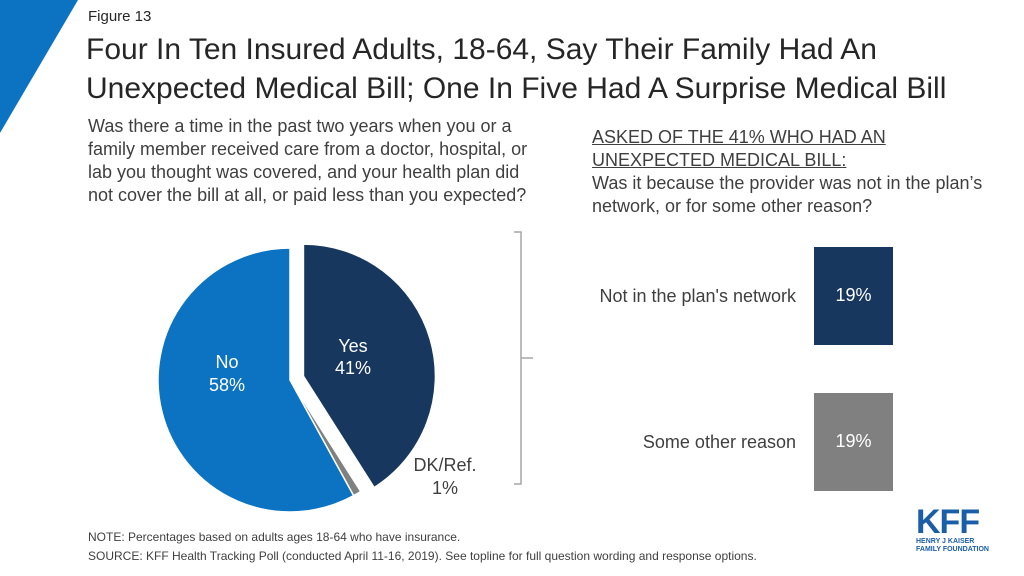  I want to click on bar-network: 19%, so click(853, 296).